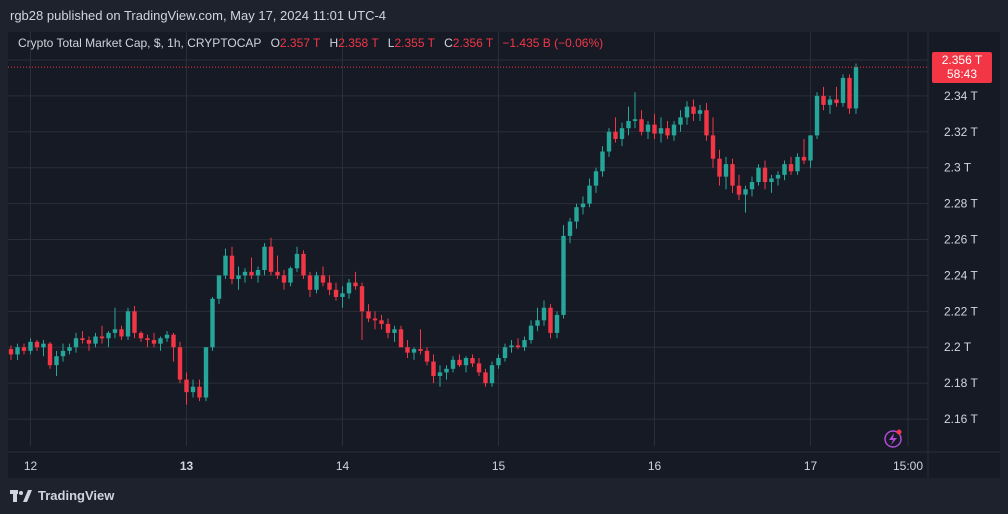 The width and height of the screenshot is (1008, 514). Describe the element at coordinates (811, 466) in the screenshot. I see `x-tick-label: 17` at that location.